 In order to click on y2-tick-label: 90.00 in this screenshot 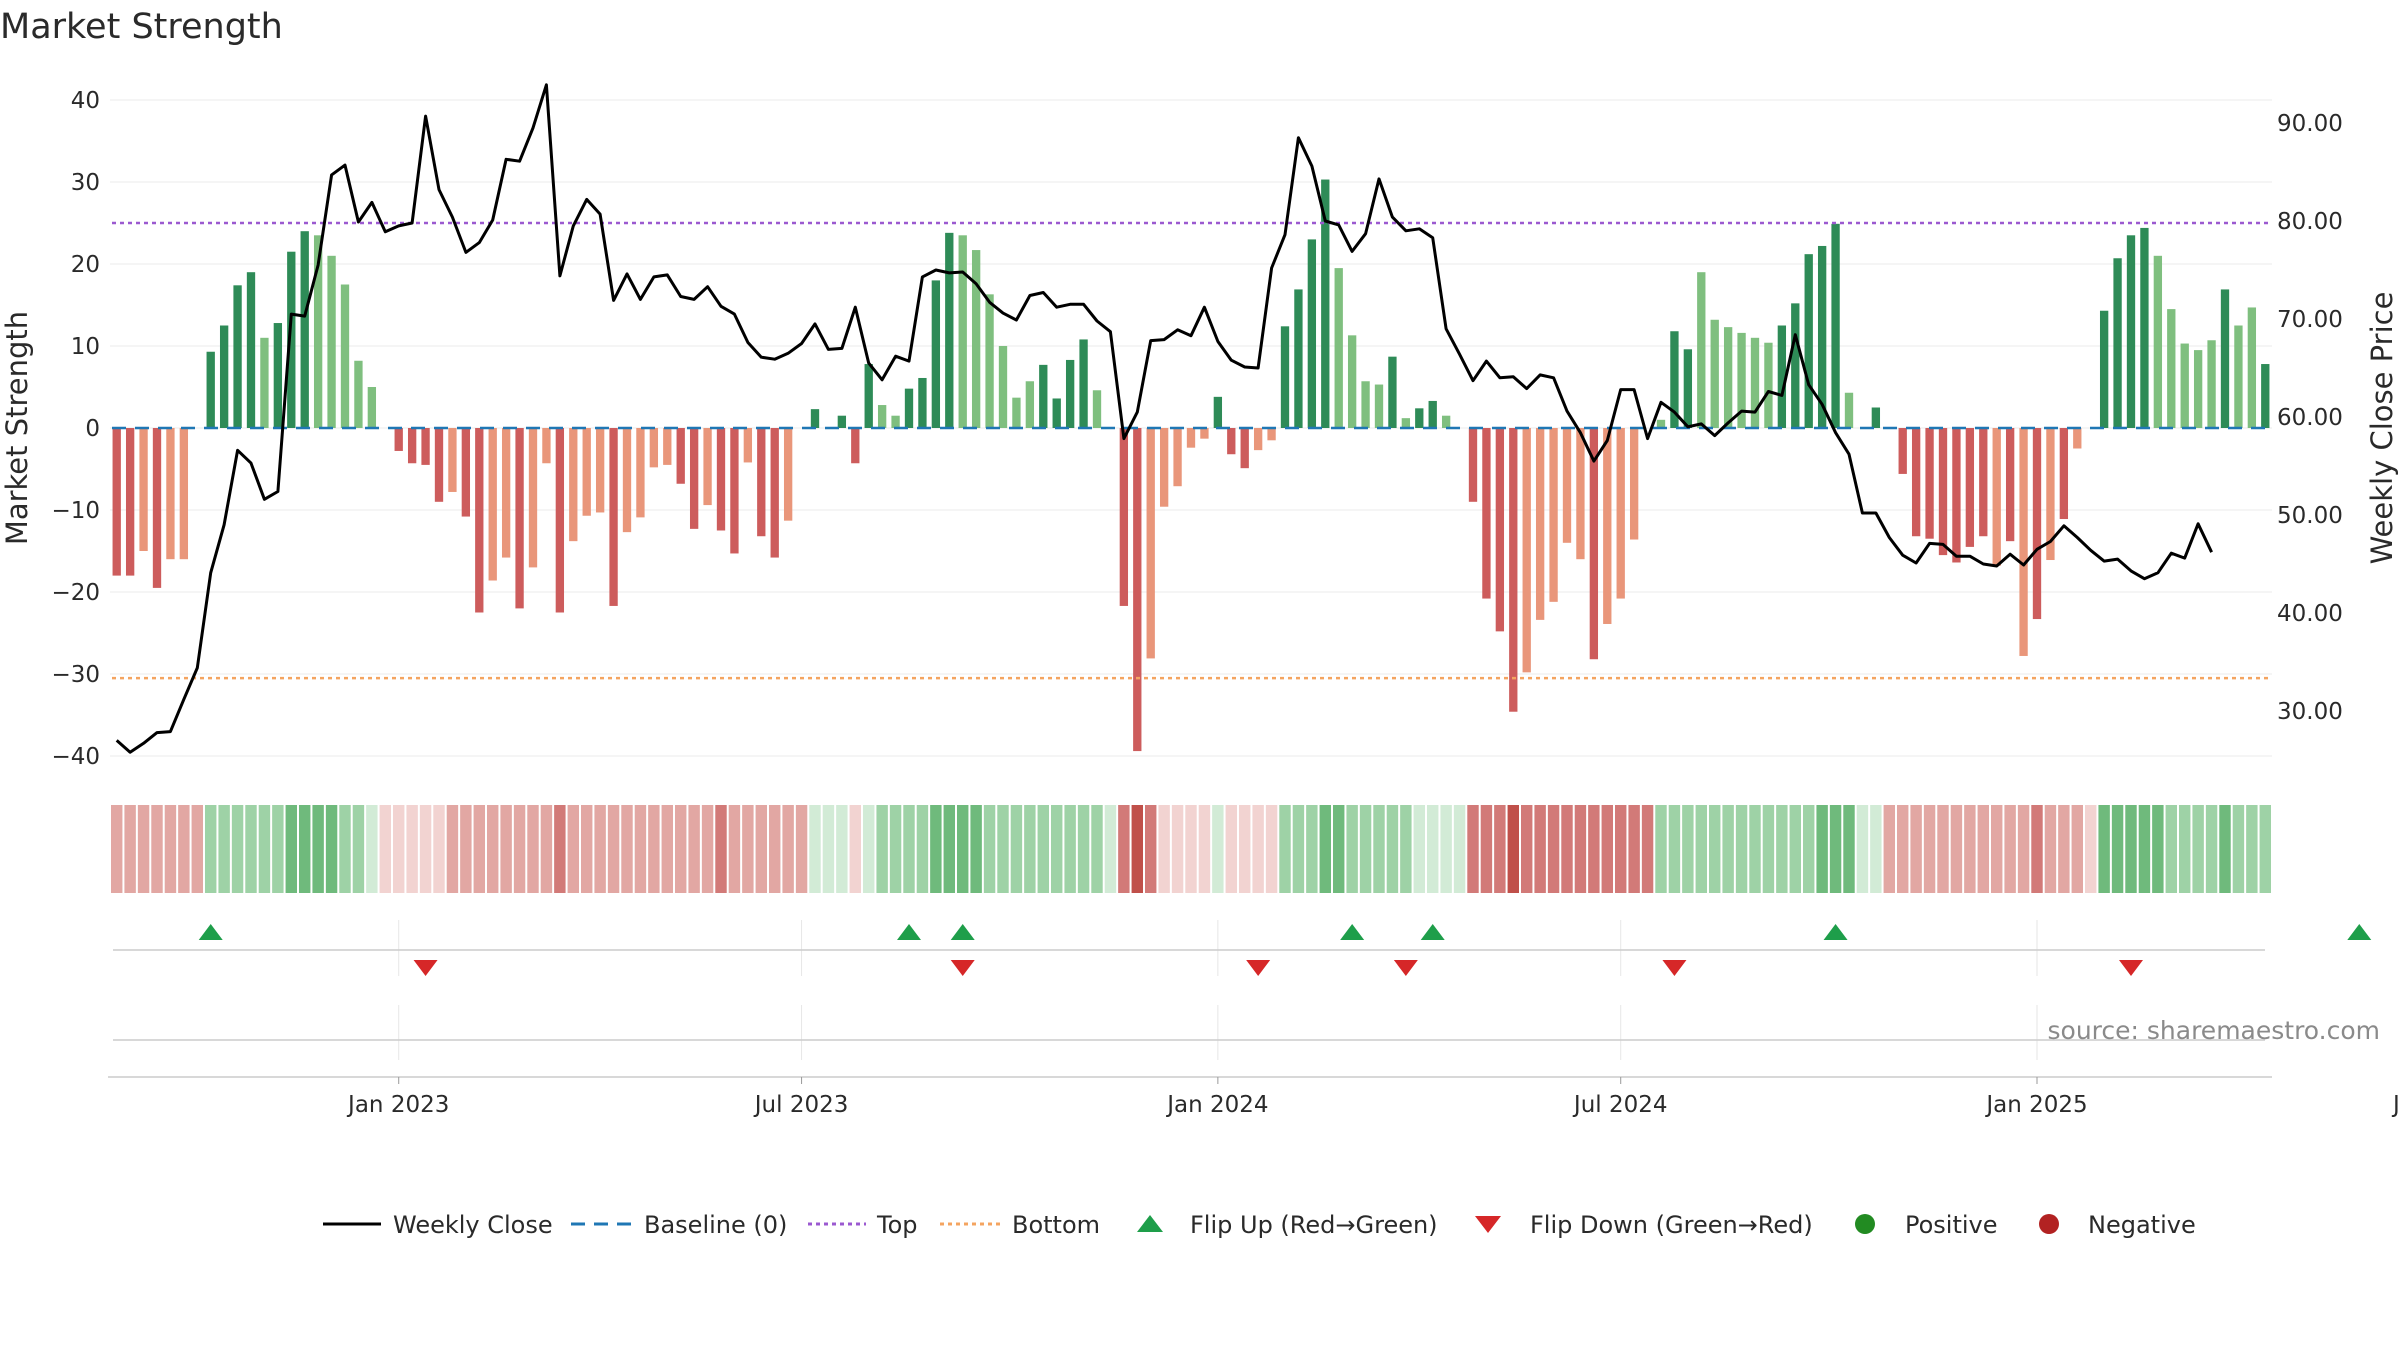, I will do `click(2310, 124)`.